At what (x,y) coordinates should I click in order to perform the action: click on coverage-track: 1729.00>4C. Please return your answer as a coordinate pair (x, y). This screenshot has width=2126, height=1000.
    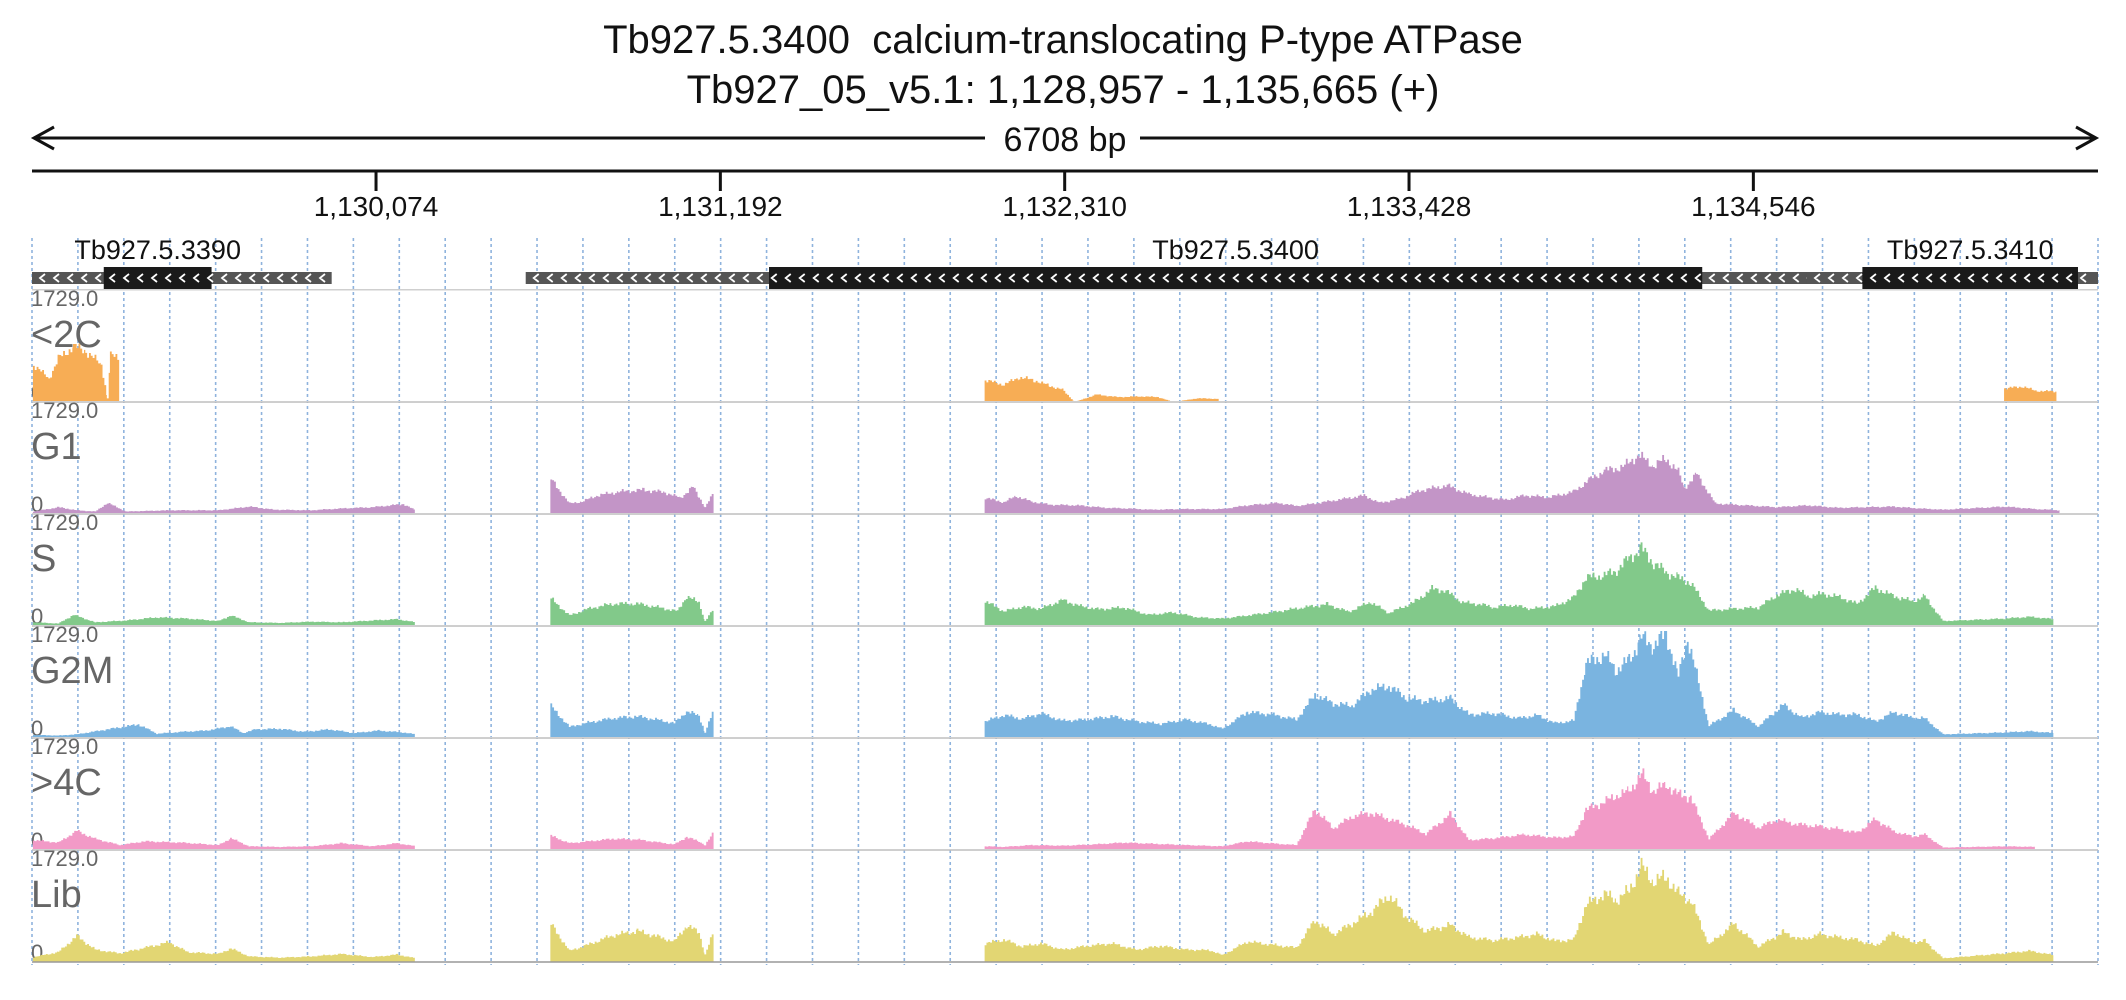
    Looking at the image, I should click on (1064, 793).